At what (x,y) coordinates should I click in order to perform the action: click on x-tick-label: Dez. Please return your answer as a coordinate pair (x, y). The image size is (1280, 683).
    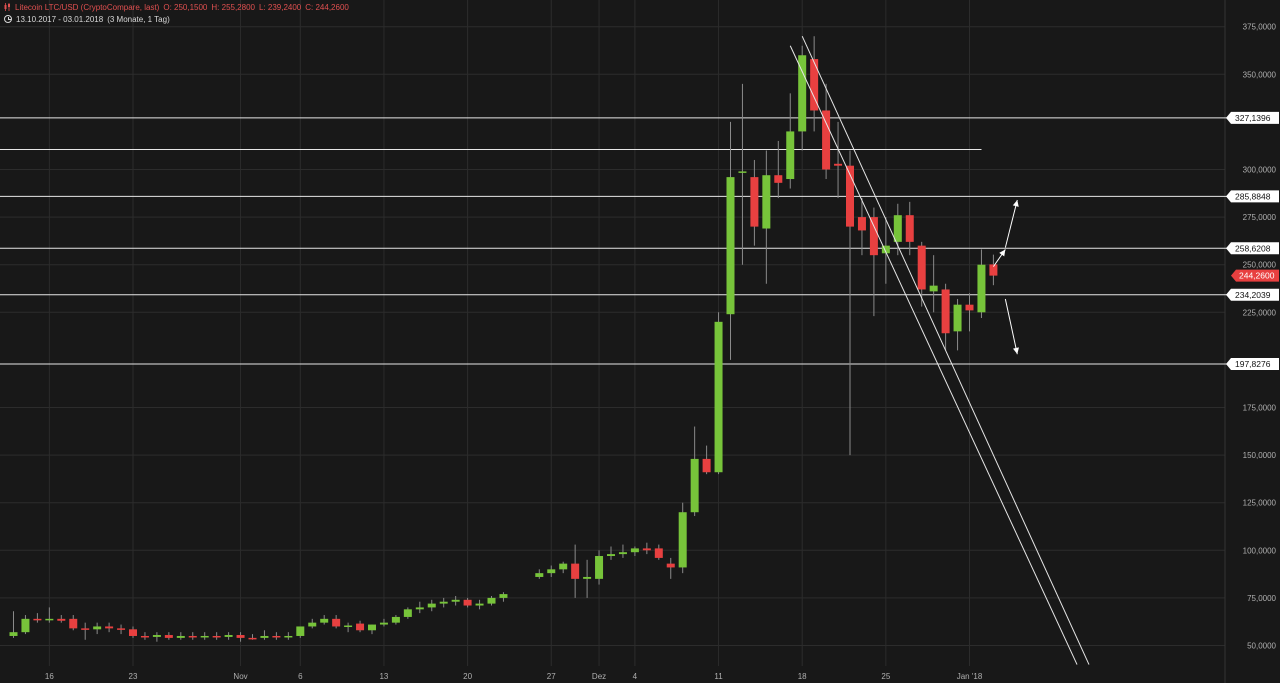
    Looking at the image, I should click on (599, 676).